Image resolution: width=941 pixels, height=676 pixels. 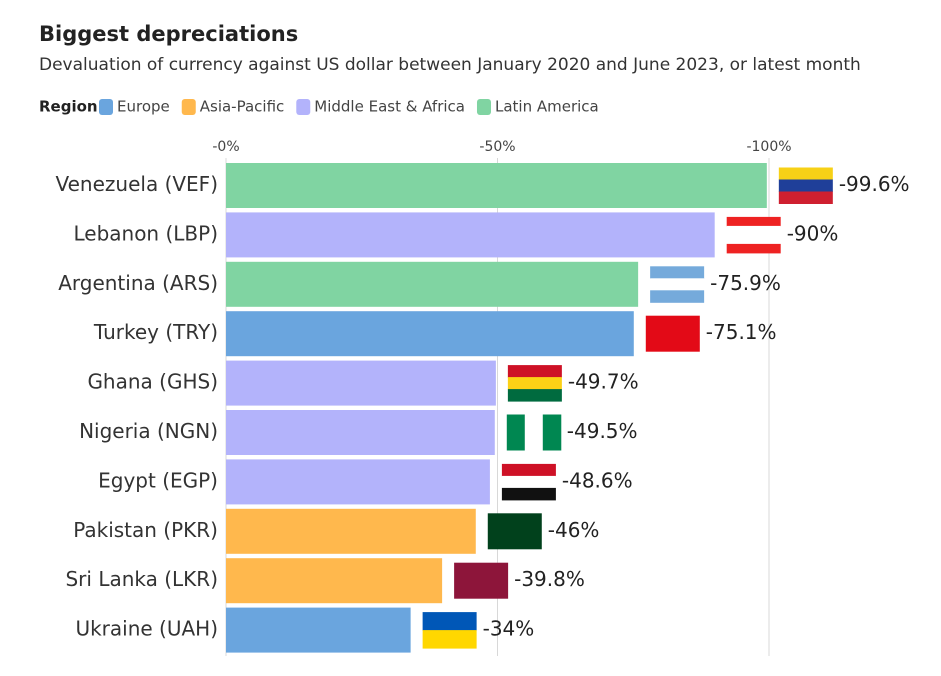 What do you see at coordinates (497, 147) in the screenshot?
I see `x-tick-label: -50%` at bounding box center [497, 147].